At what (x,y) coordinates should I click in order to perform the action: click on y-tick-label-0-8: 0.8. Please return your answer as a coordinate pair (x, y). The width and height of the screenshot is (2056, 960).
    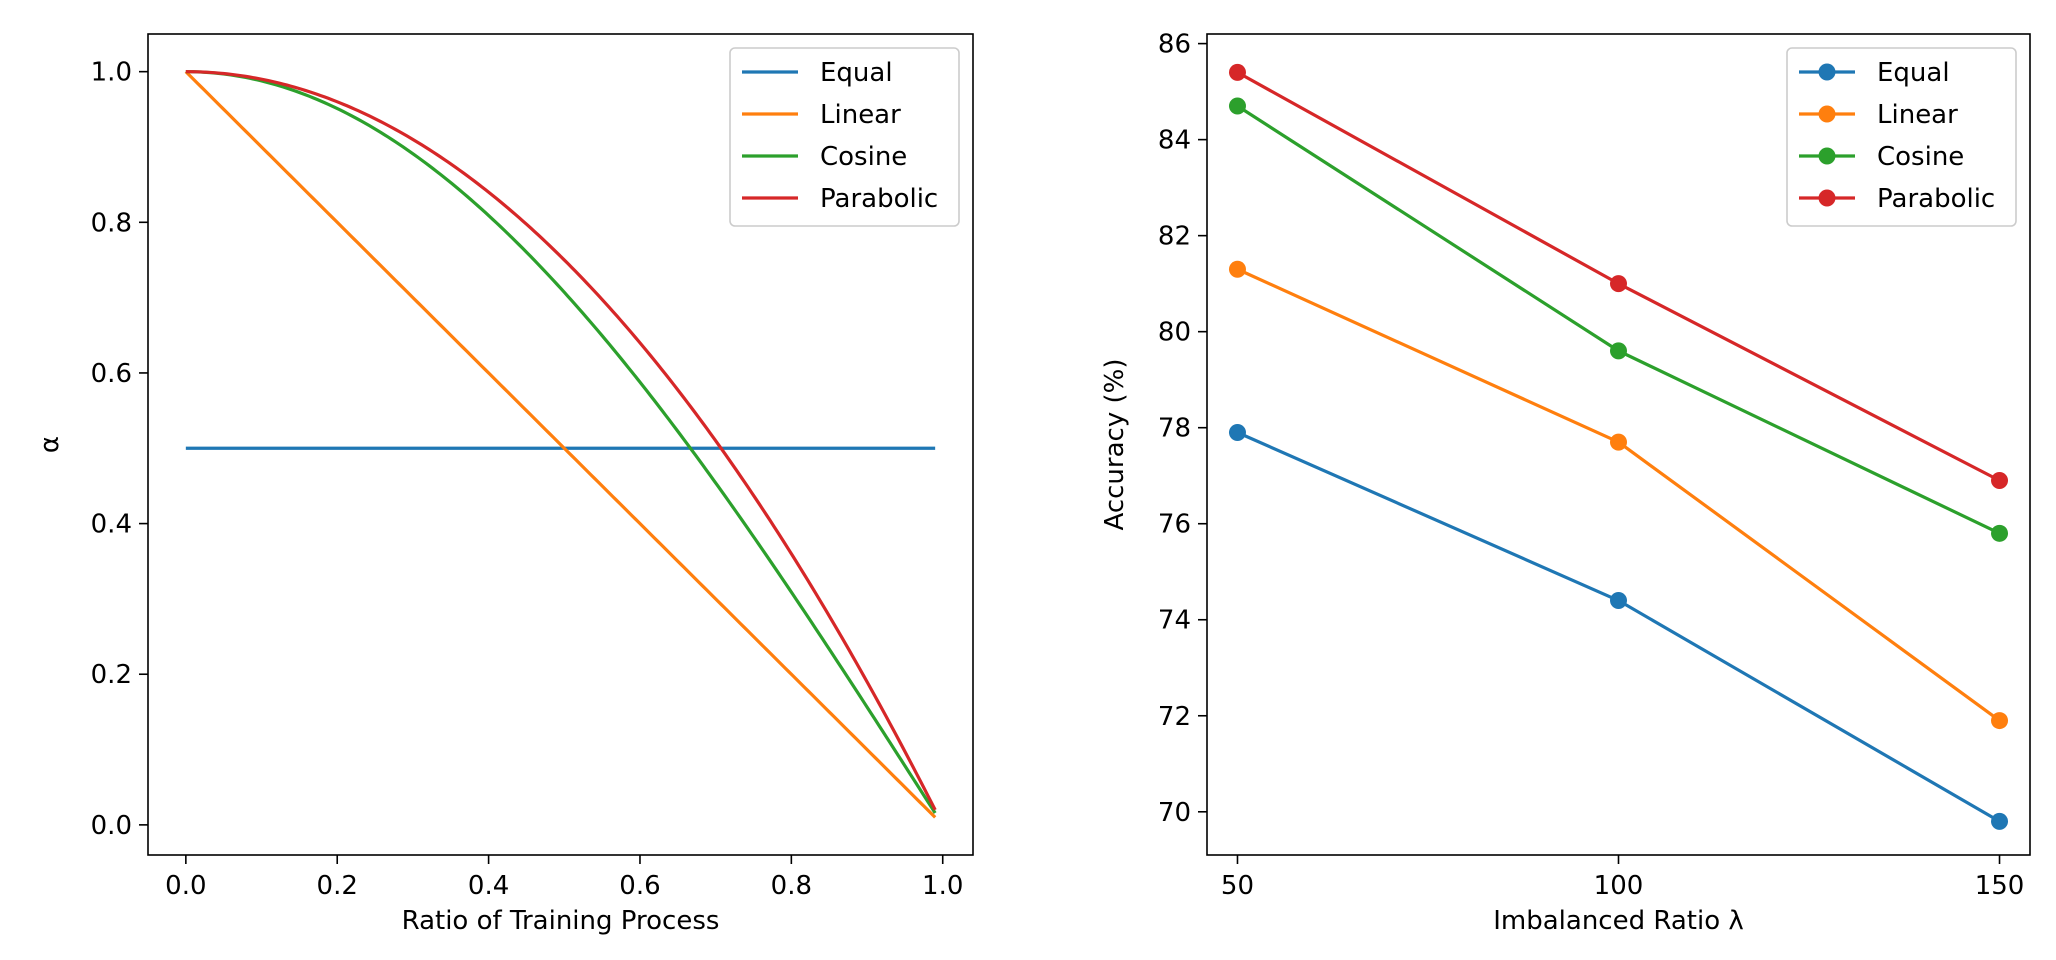
    Looking at the image, I should click on (111, 223).